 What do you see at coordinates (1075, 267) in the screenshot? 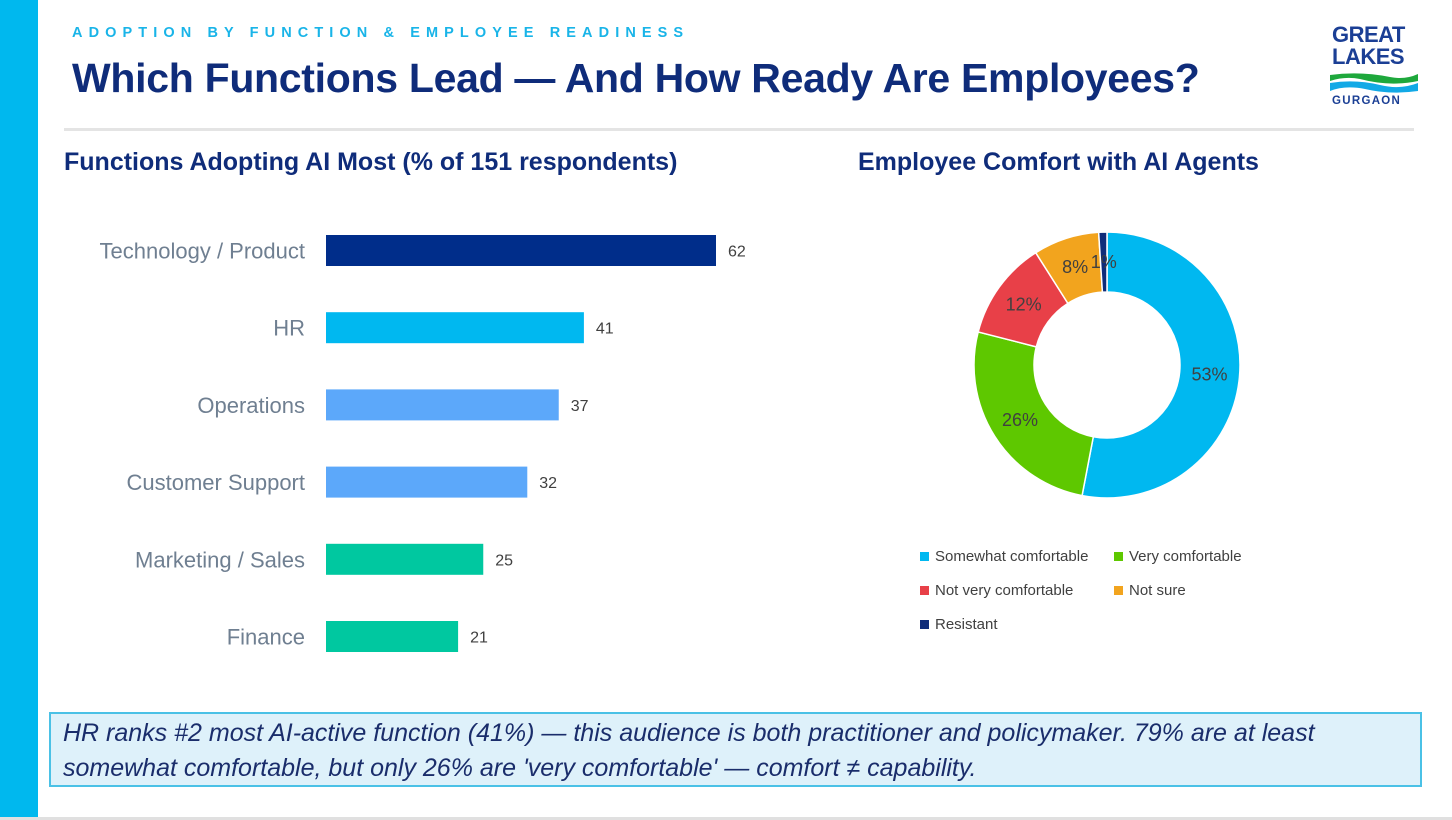
I see `slice-value-label: 8%` at bounding box center [1075, 267].